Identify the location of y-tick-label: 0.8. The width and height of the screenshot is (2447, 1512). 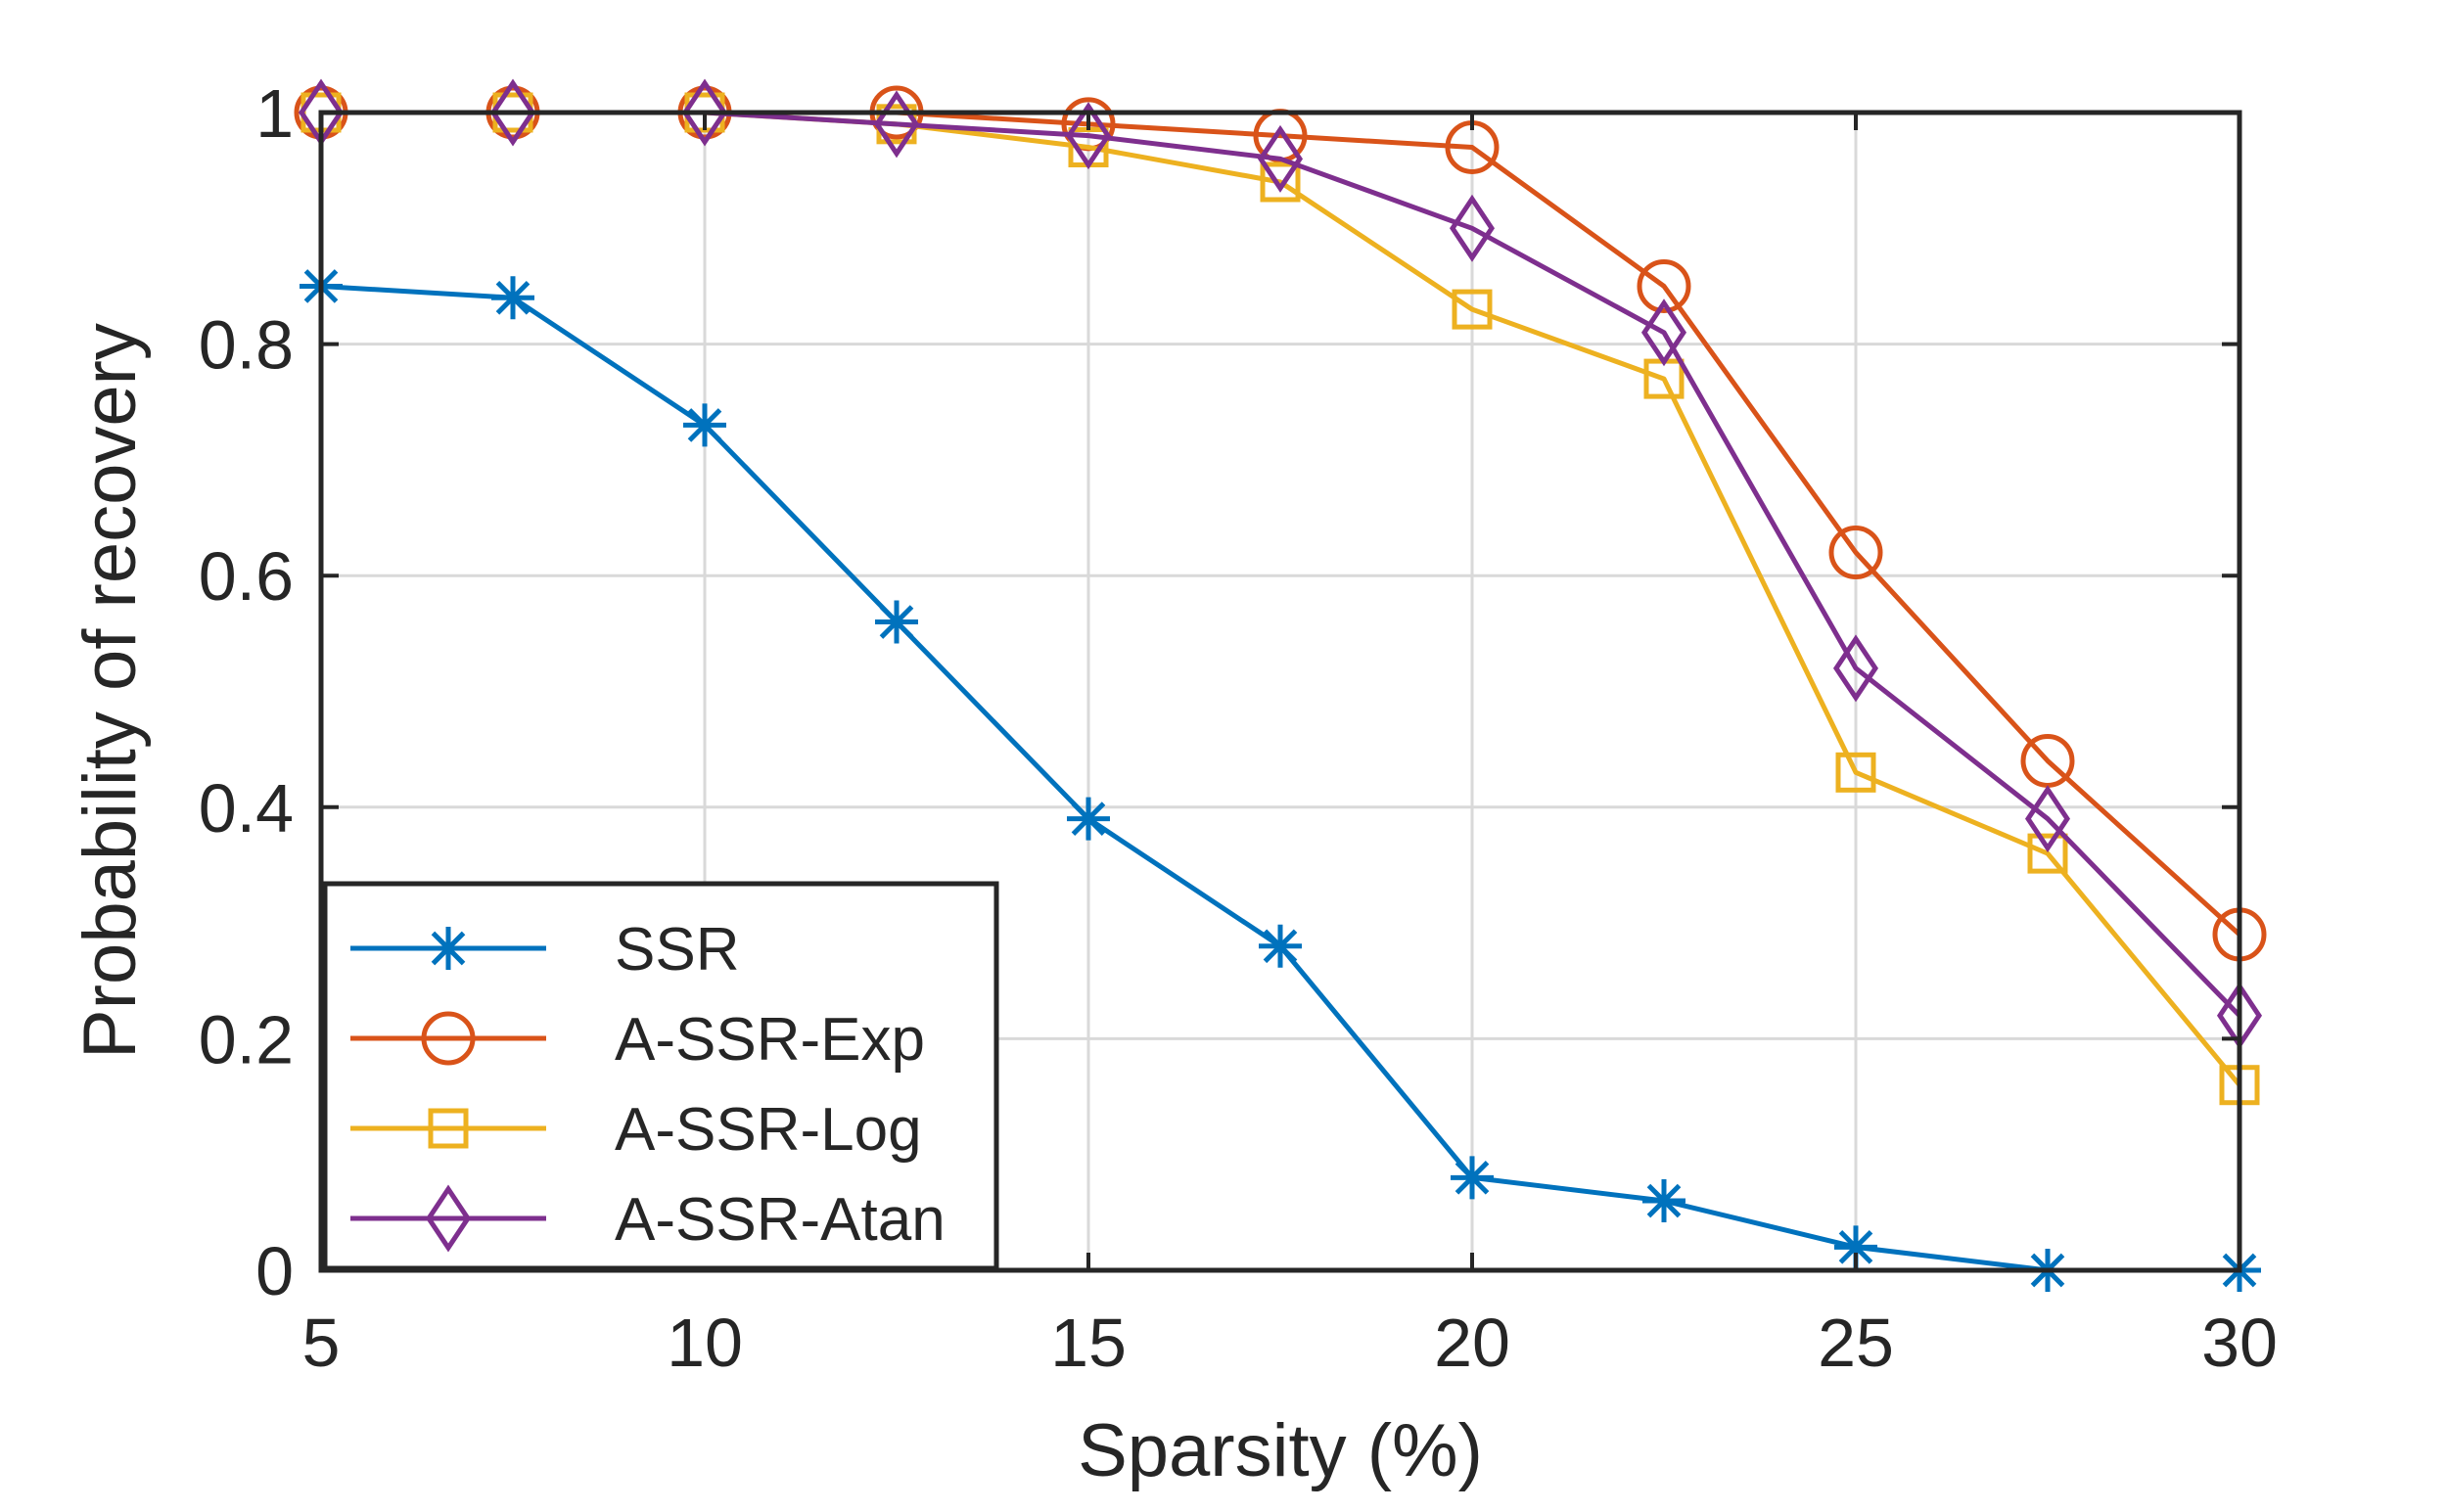
(246, 345).